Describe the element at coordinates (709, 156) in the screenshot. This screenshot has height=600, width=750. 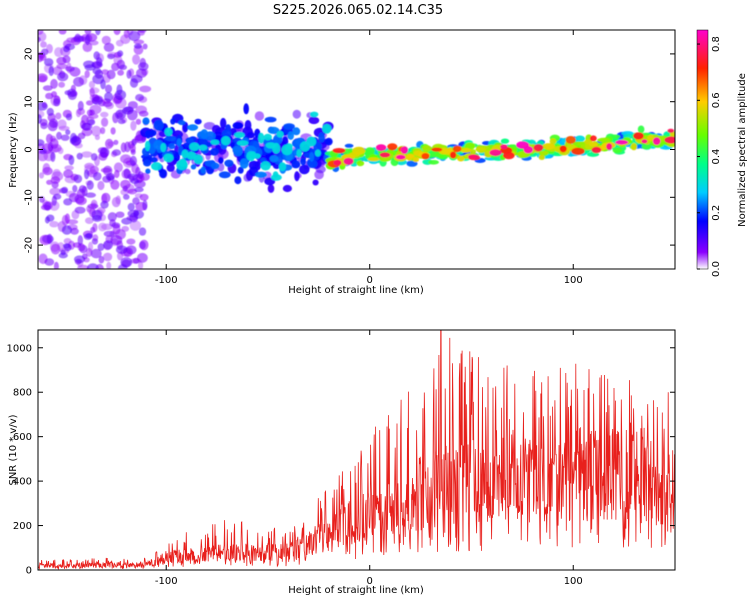
I see `colorbar-ticks: 0.0 0.2 0.4 0.6 0.8` at that location.